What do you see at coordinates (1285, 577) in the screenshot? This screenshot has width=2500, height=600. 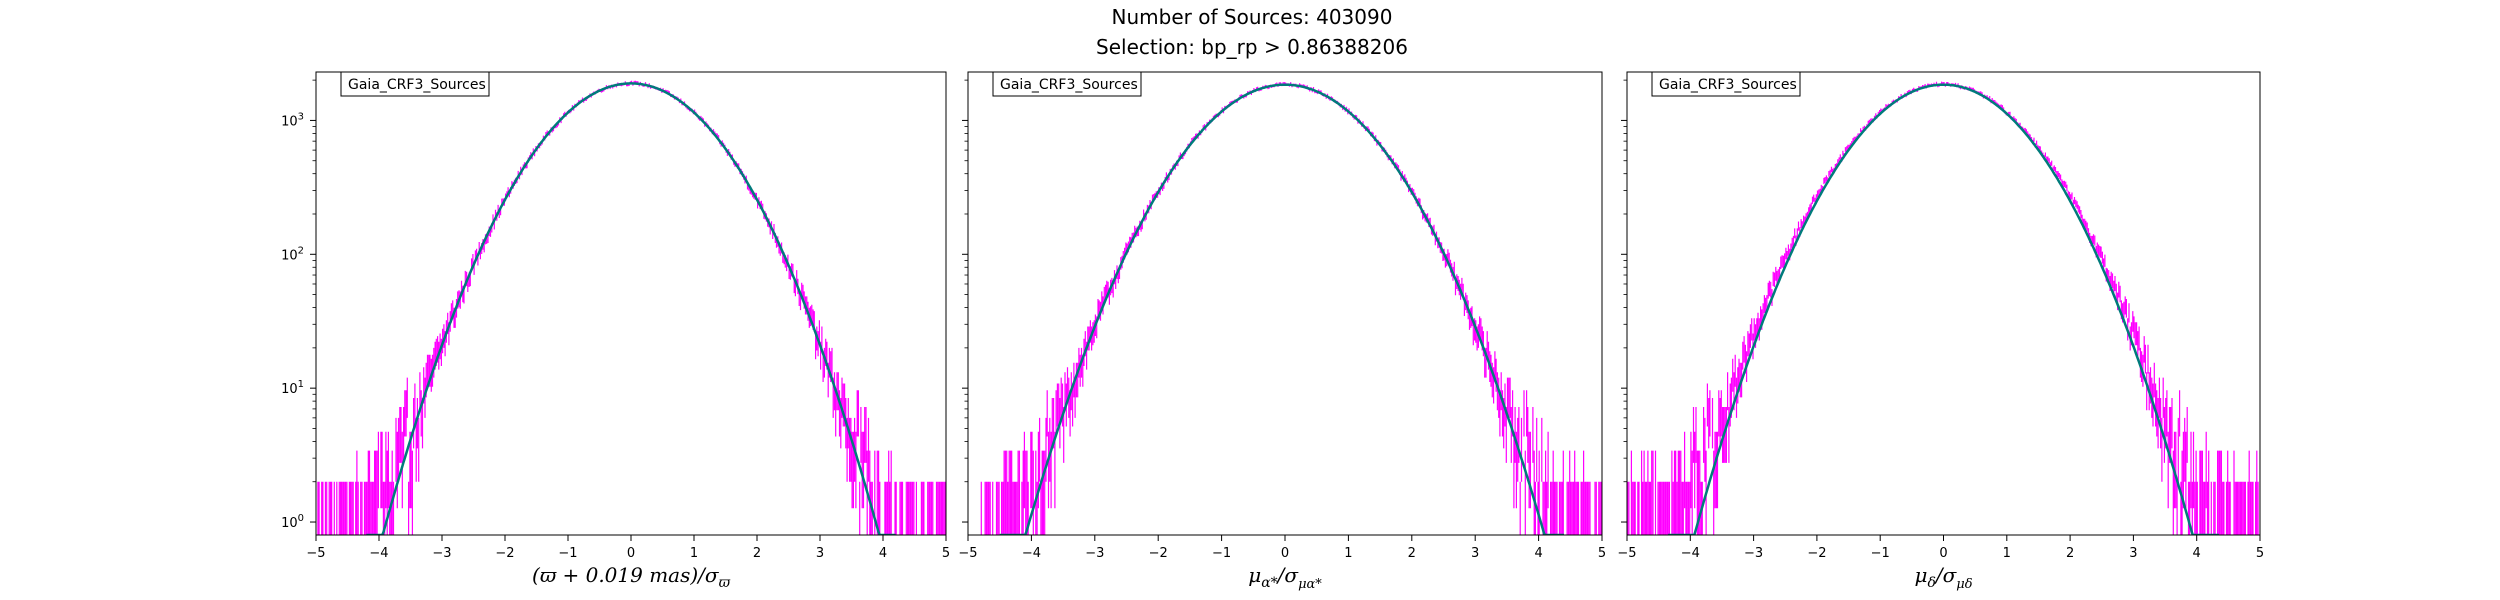 I see `x-axis-label: μα*/σμα*` at bounding box center [1285, 577].